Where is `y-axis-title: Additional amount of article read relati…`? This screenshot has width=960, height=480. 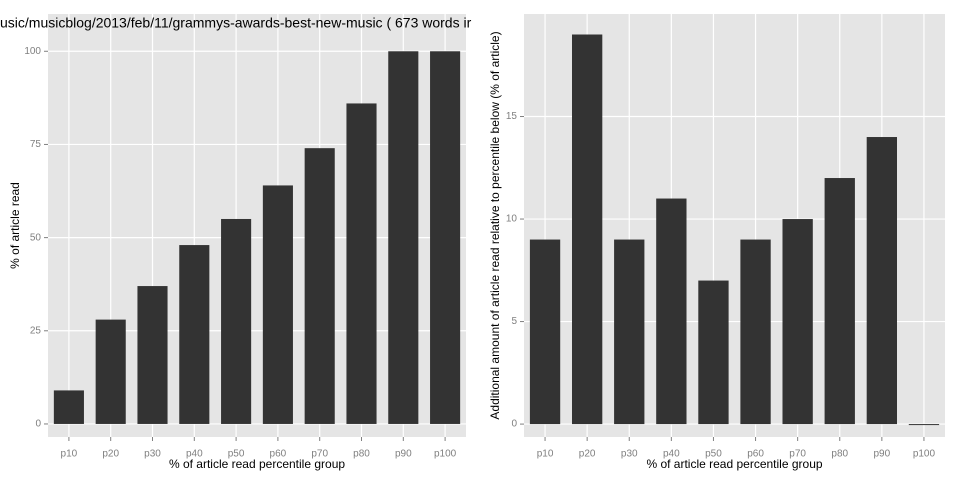 y-axis-title: Additional amount of article read relati… is located at coordinates (495, 225).